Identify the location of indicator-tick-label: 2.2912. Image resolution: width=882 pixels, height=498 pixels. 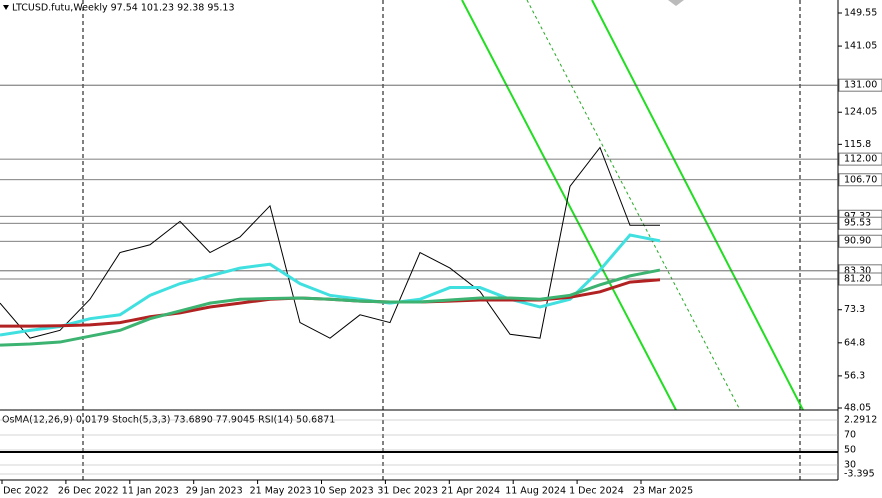
(860, 420).